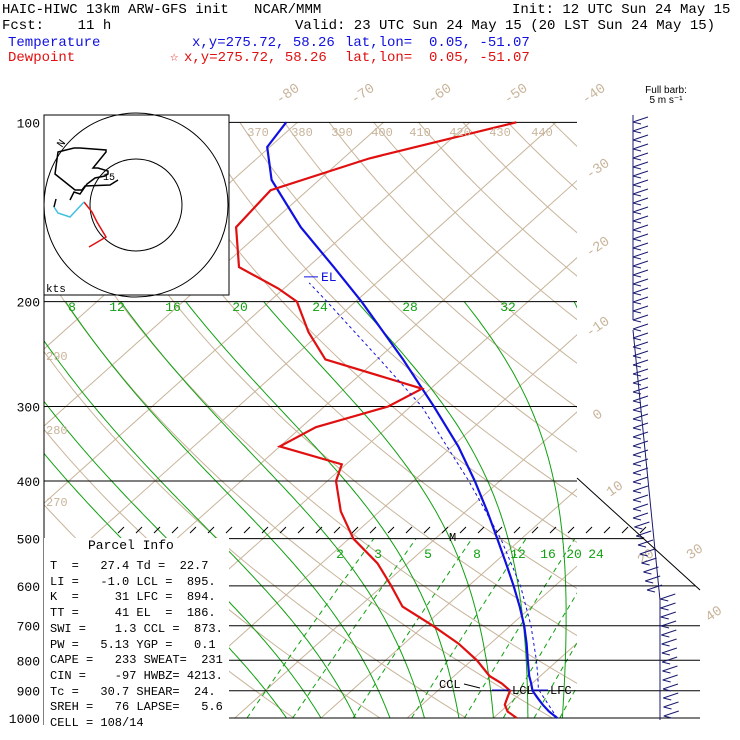 This screenshot has height=740, width=740. What do you see at coordinates (240, 307) in the screenshot?
I see `mixing-ratio-label: 20` at bounding box center [240, 307].